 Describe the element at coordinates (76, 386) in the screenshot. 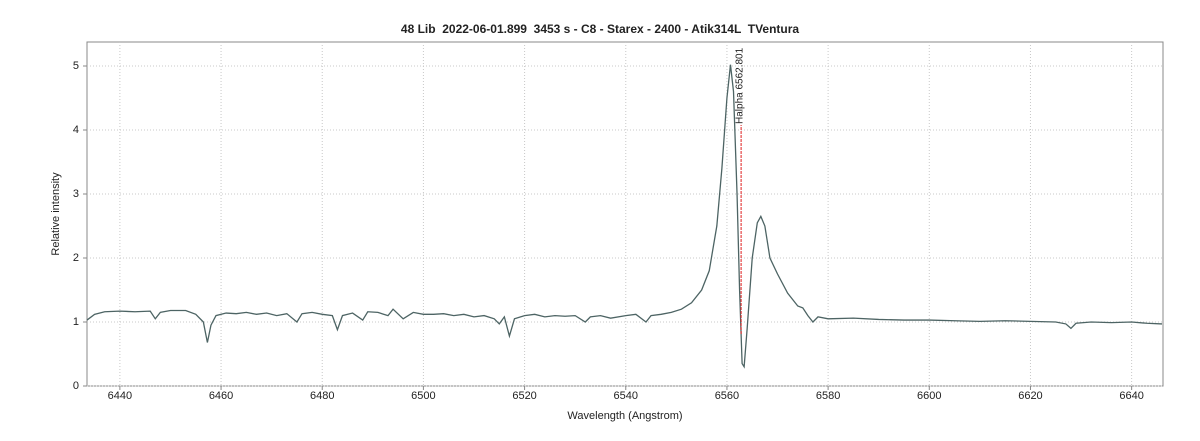

I see `y-tick-label: 0` at that location.